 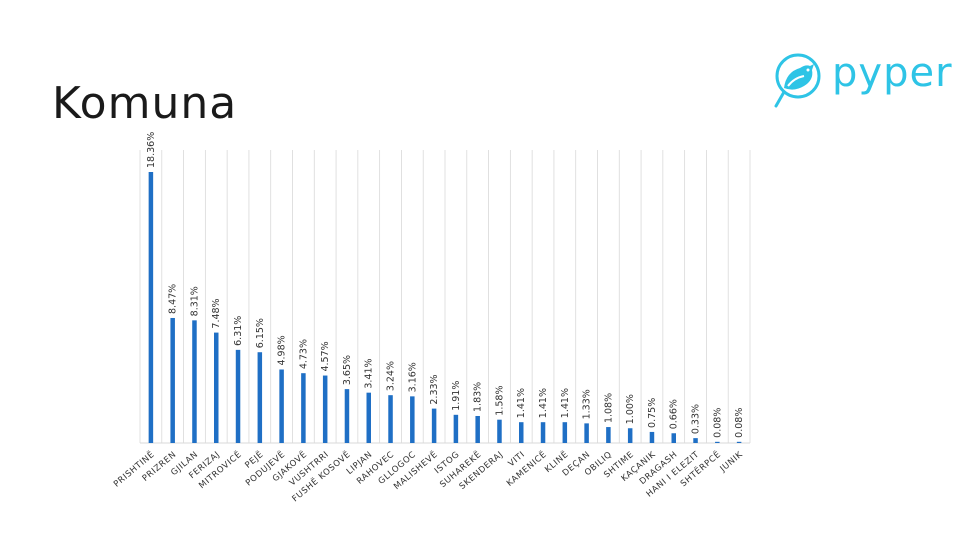 I want to click on data-label: 3.65%, so click(x=347, y=370).